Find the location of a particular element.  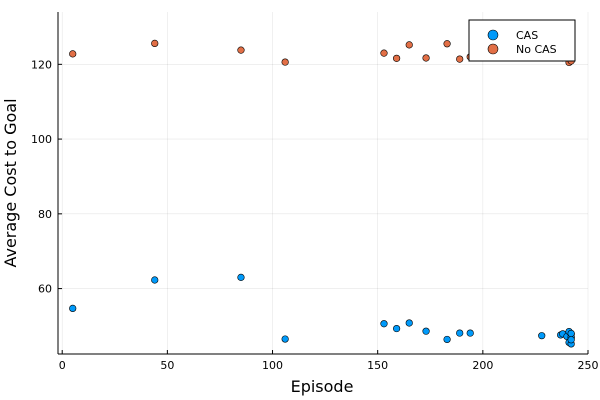

x-tick-label: 50 is located at coordinates (167, 365).